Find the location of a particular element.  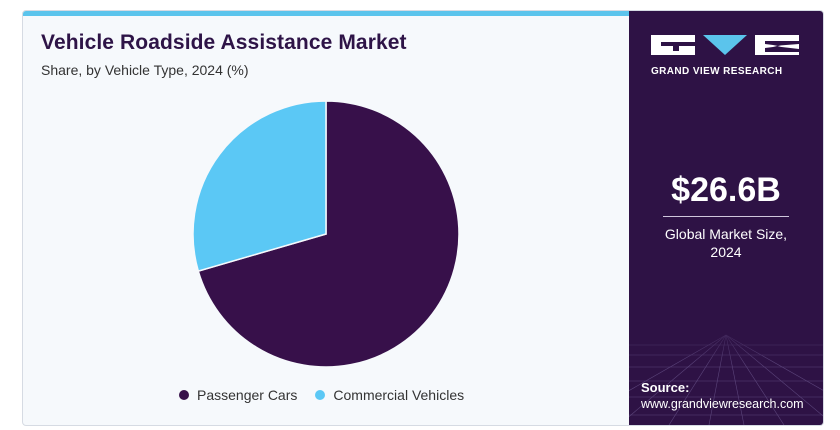

chart-title: Vehicle Roadside Assistance Market is located at coordinates (224, 42).